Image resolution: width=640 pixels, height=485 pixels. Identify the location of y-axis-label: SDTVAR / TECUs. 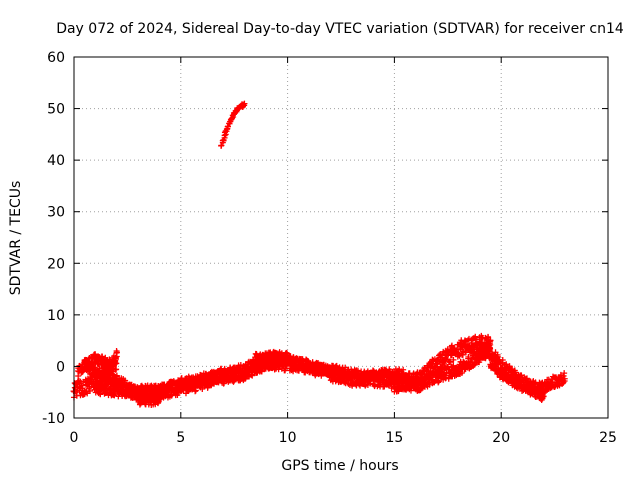
(16, 238).